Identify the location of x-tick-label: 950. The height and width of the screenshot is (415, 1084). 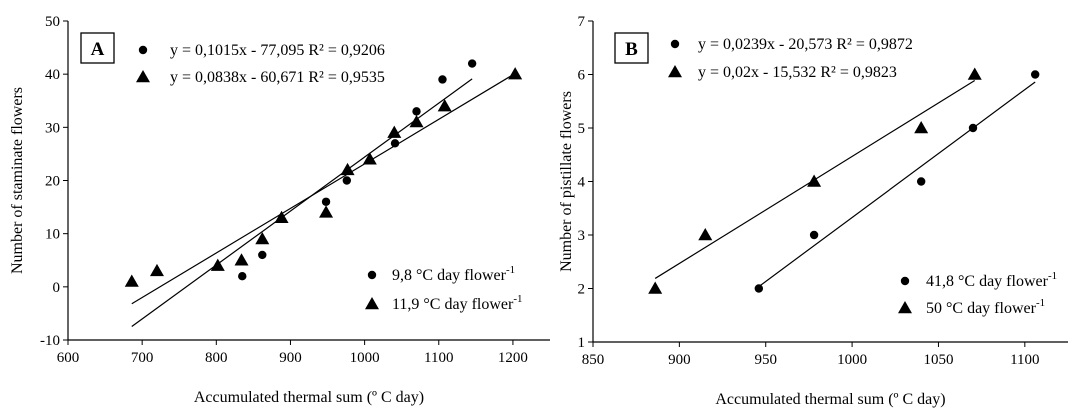
(765, 360).